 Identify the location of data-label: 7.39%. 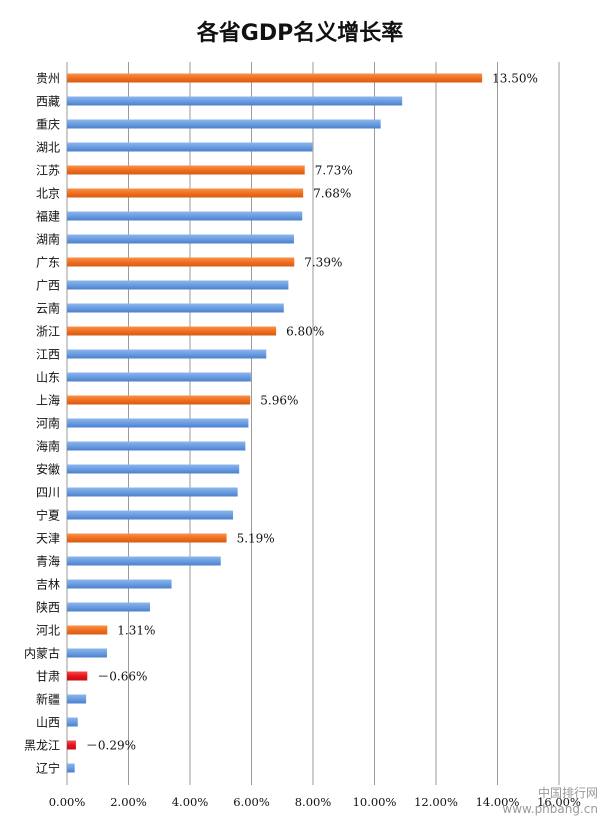
(323, 263).